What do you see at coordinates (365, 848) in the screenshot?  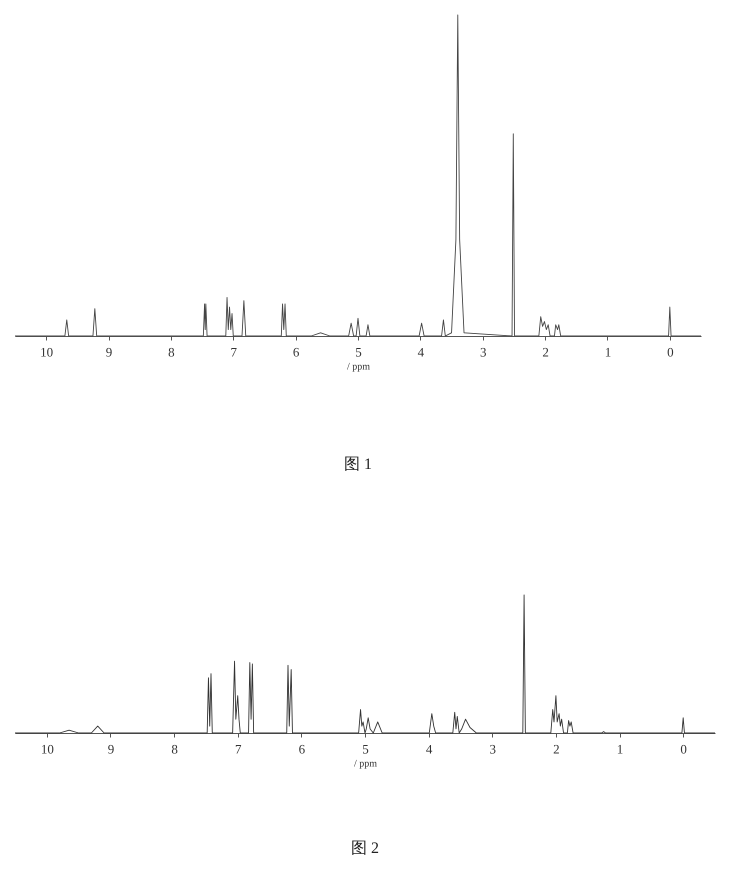 I see `text: 图 2` at bounding box center [365, 848].